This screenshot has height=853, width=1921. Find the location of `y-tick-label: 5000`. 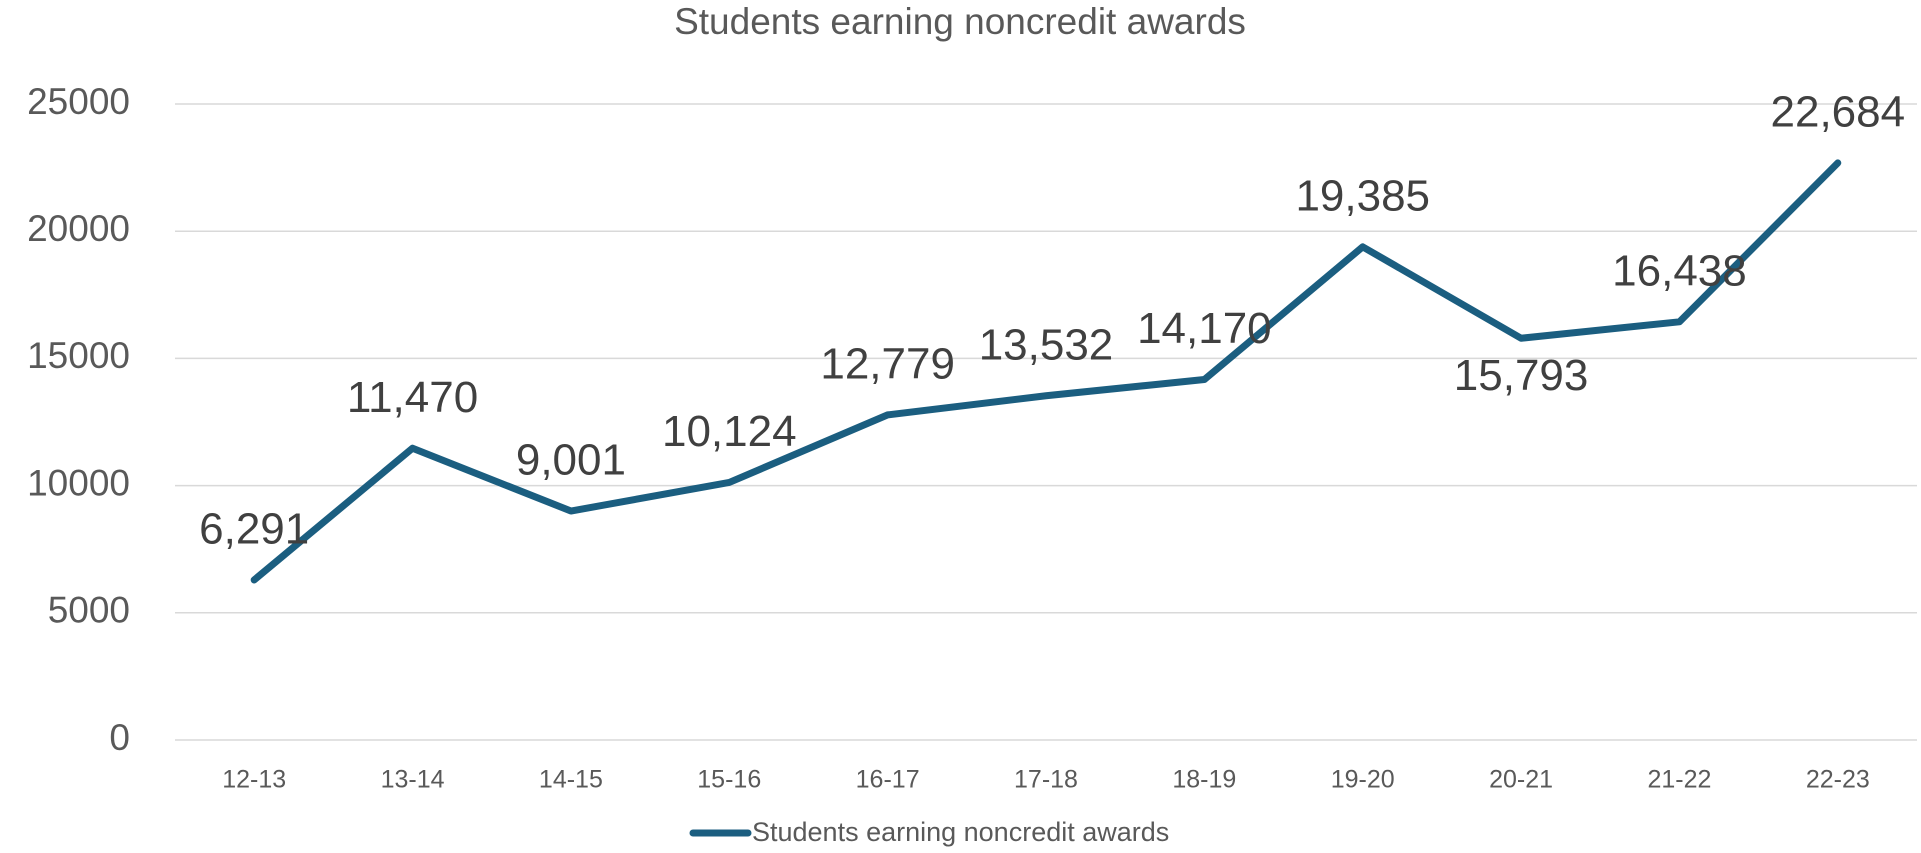

y-tick-label: 5000 is located at coordinates (89, 610).